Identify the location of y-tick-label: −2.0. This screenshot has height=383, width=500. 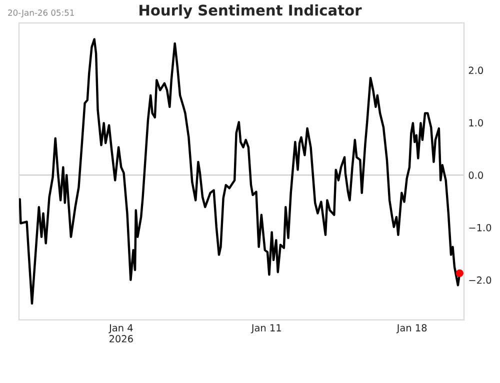
(480, 280).